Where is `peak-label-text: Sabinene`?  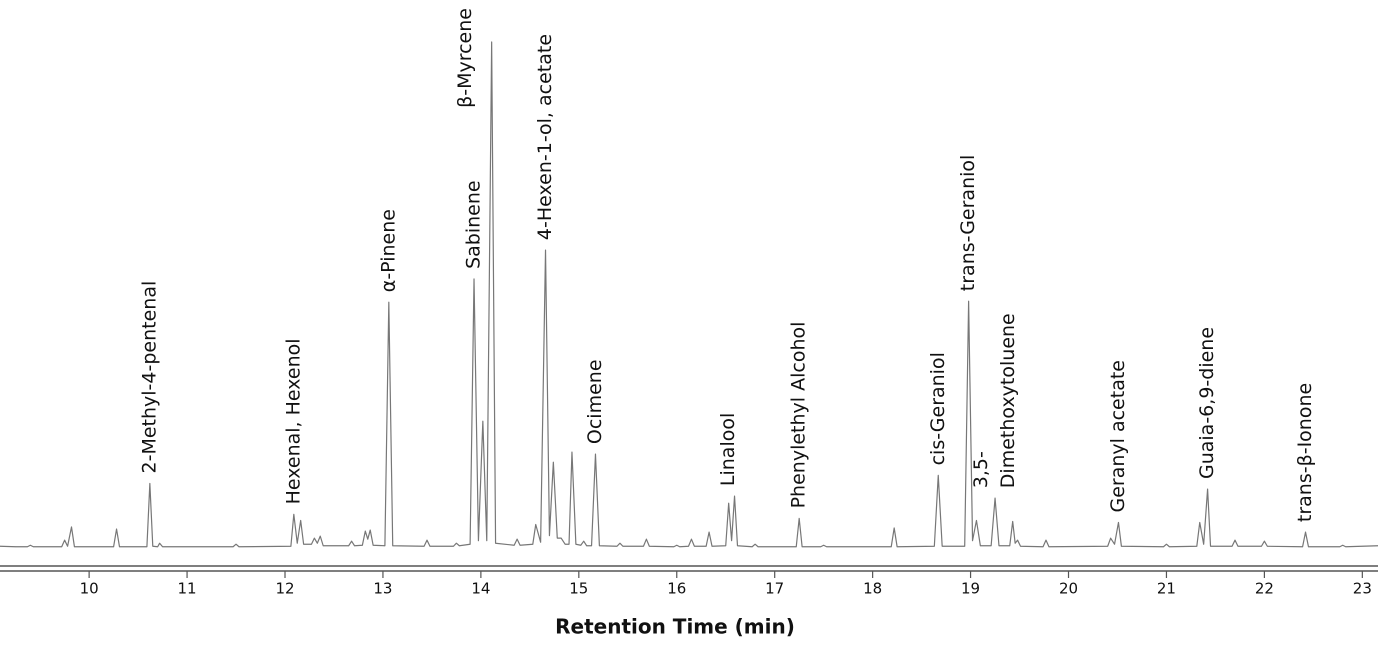
peak-label-text: Sabinene is located at coordinates (474, 224).